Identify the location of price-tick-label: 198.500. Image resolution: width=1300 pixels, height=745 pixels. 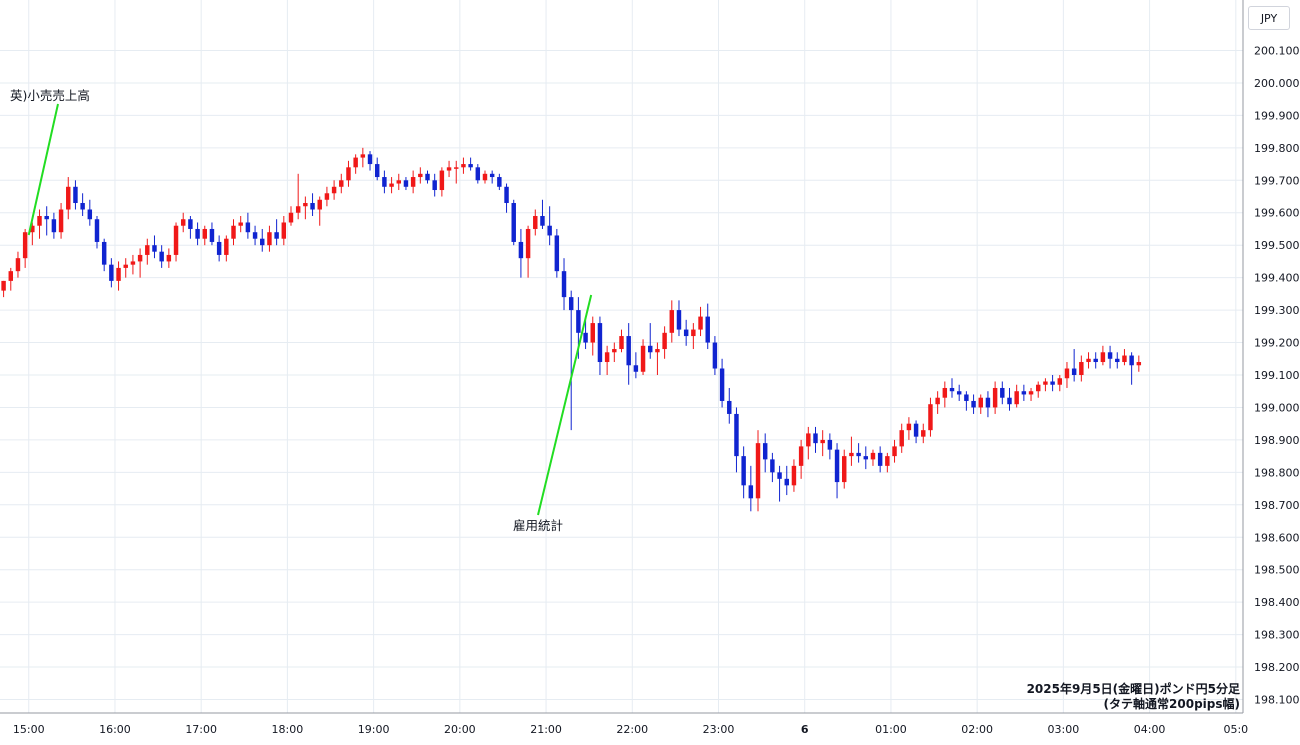
(1277, 570).